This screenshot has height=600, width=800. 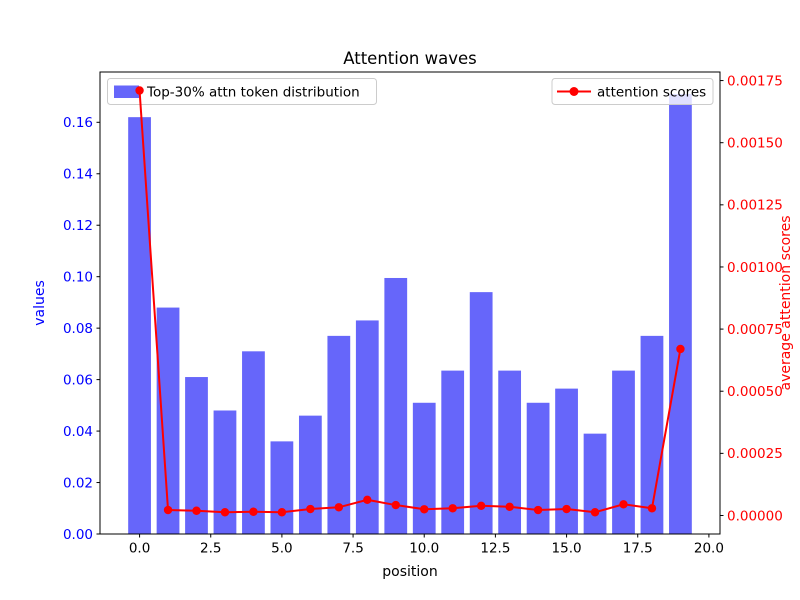 I want to click on x-tick-label: 2.5, so click(x=210, y=549).